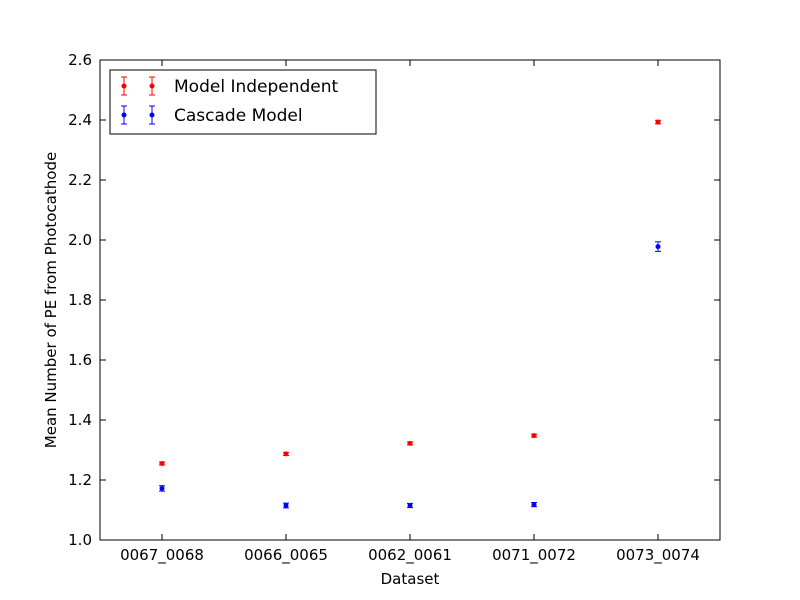 The image size is (800, 600). I want to click on y-tick-label: 2.6, so click(80, 60).